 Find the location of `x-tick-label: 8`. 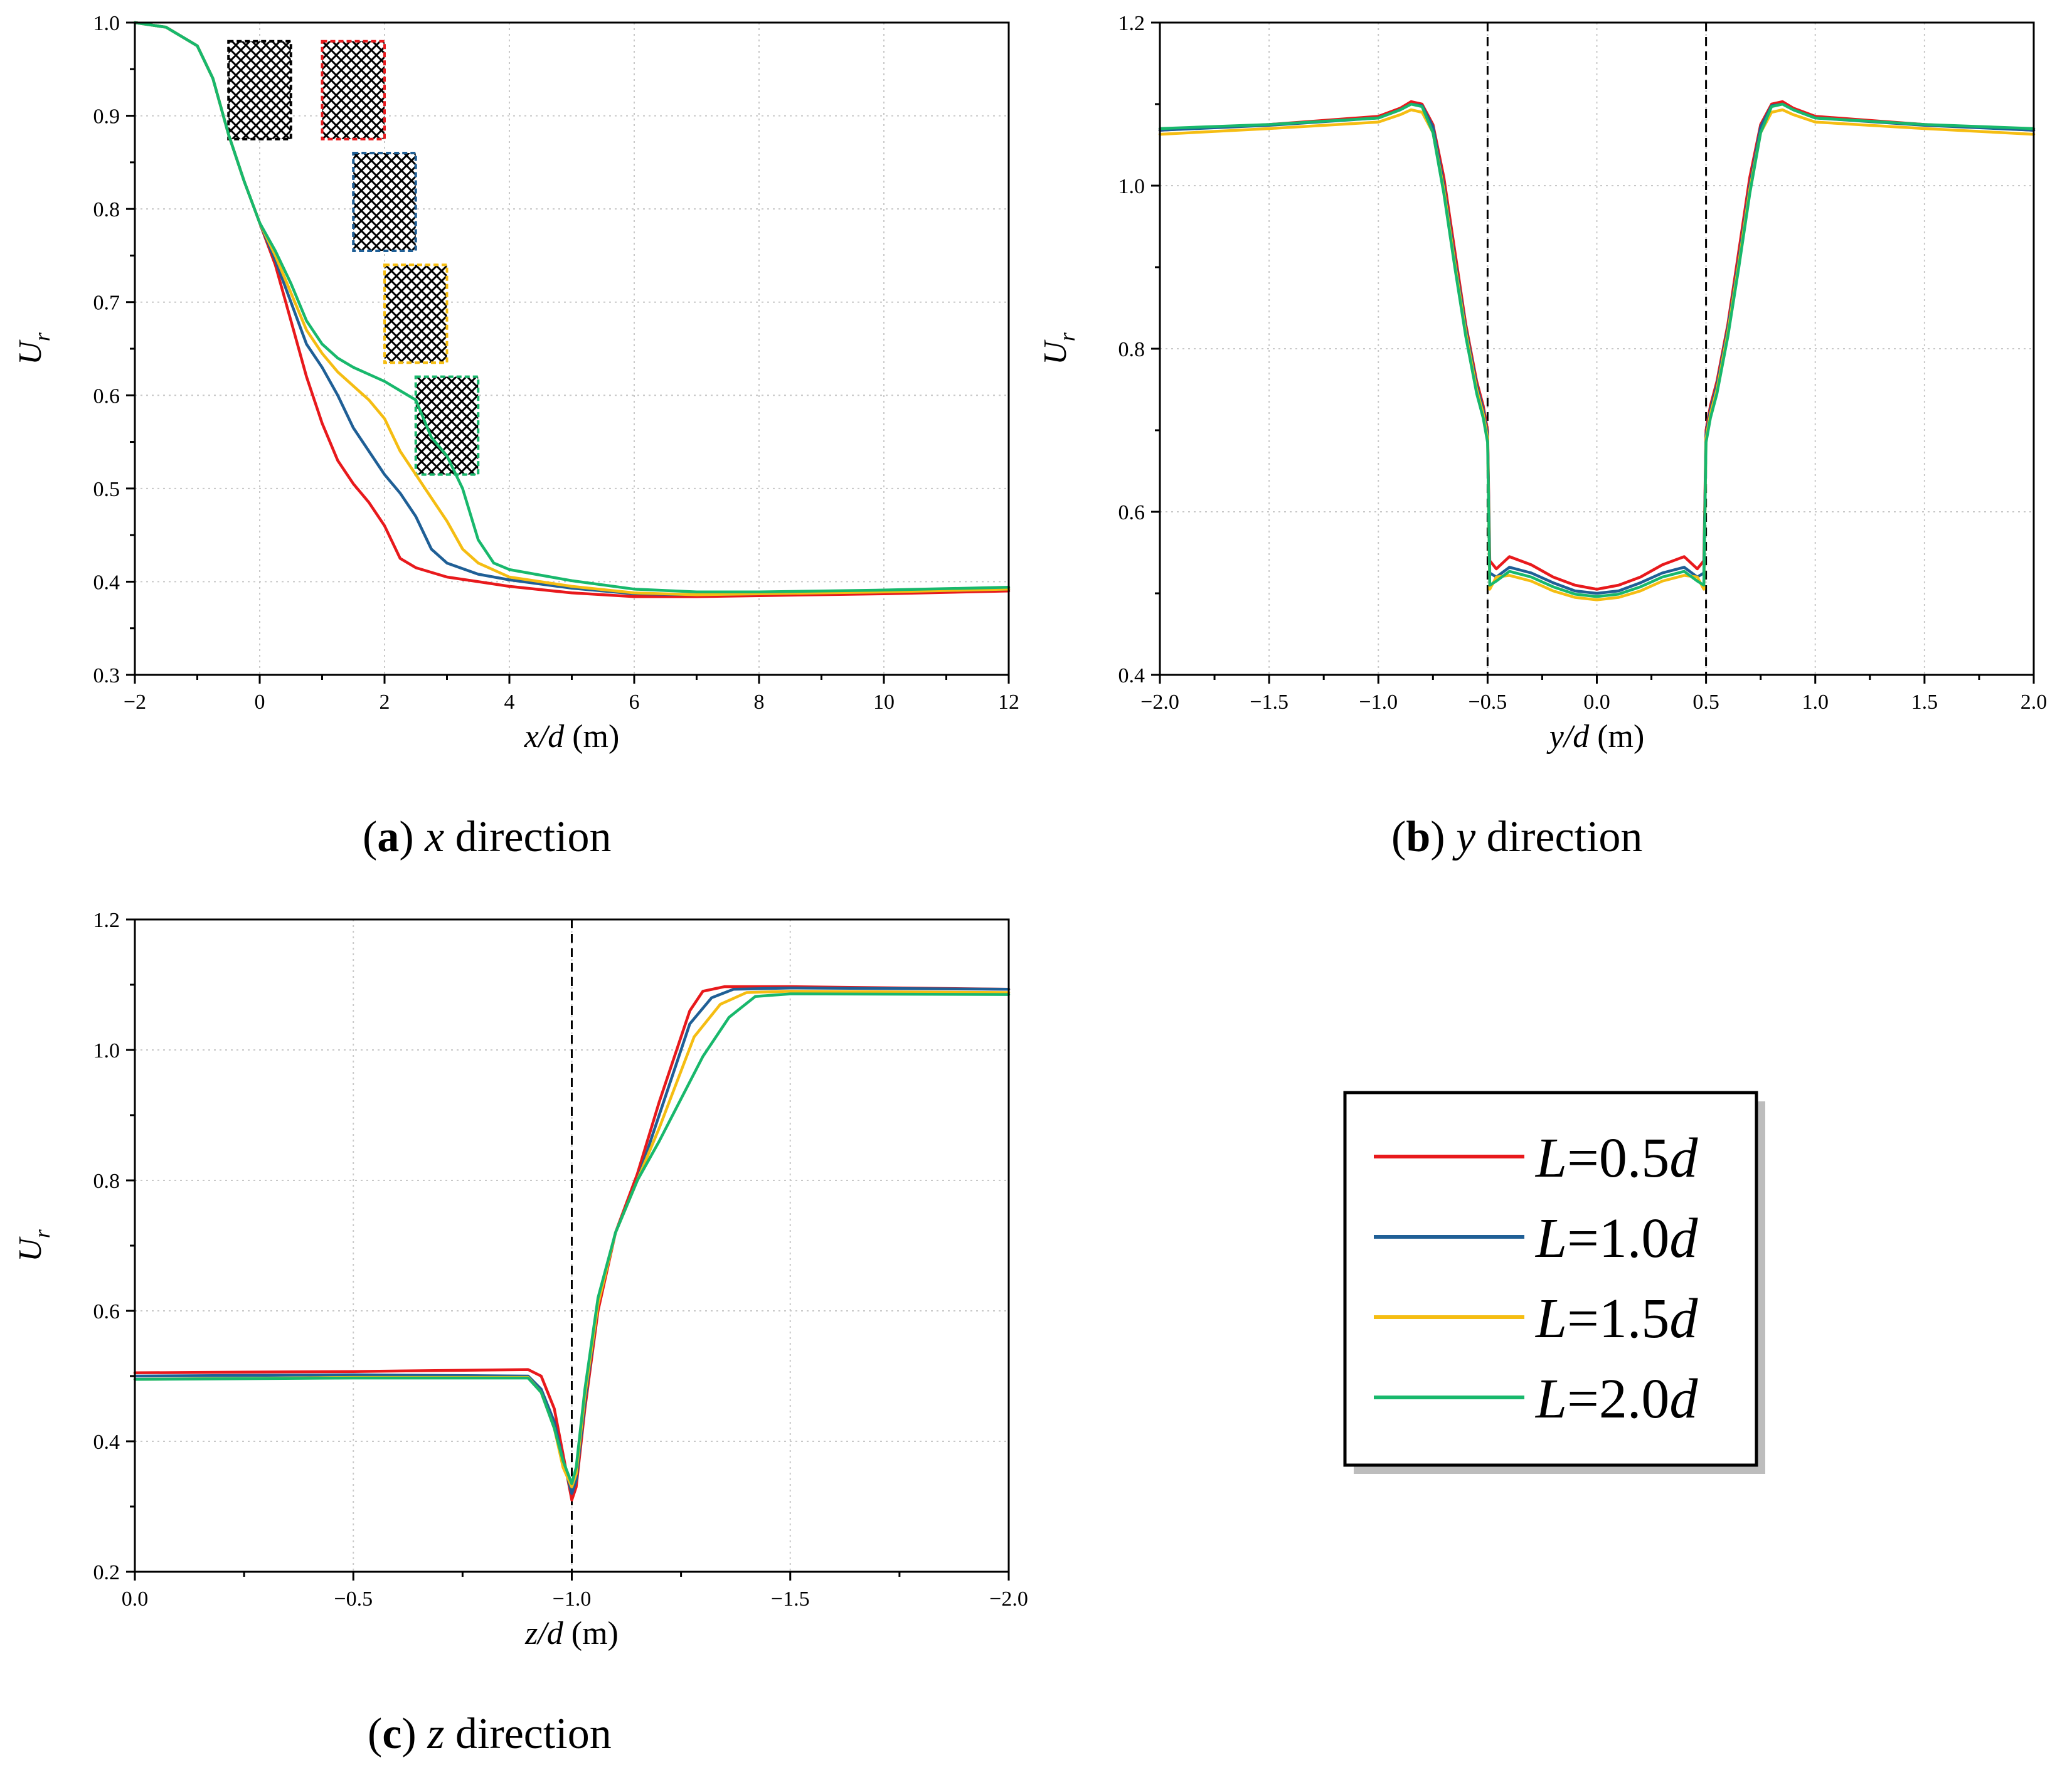

x-tick-label: 8 is located at coordinates (759, 702).